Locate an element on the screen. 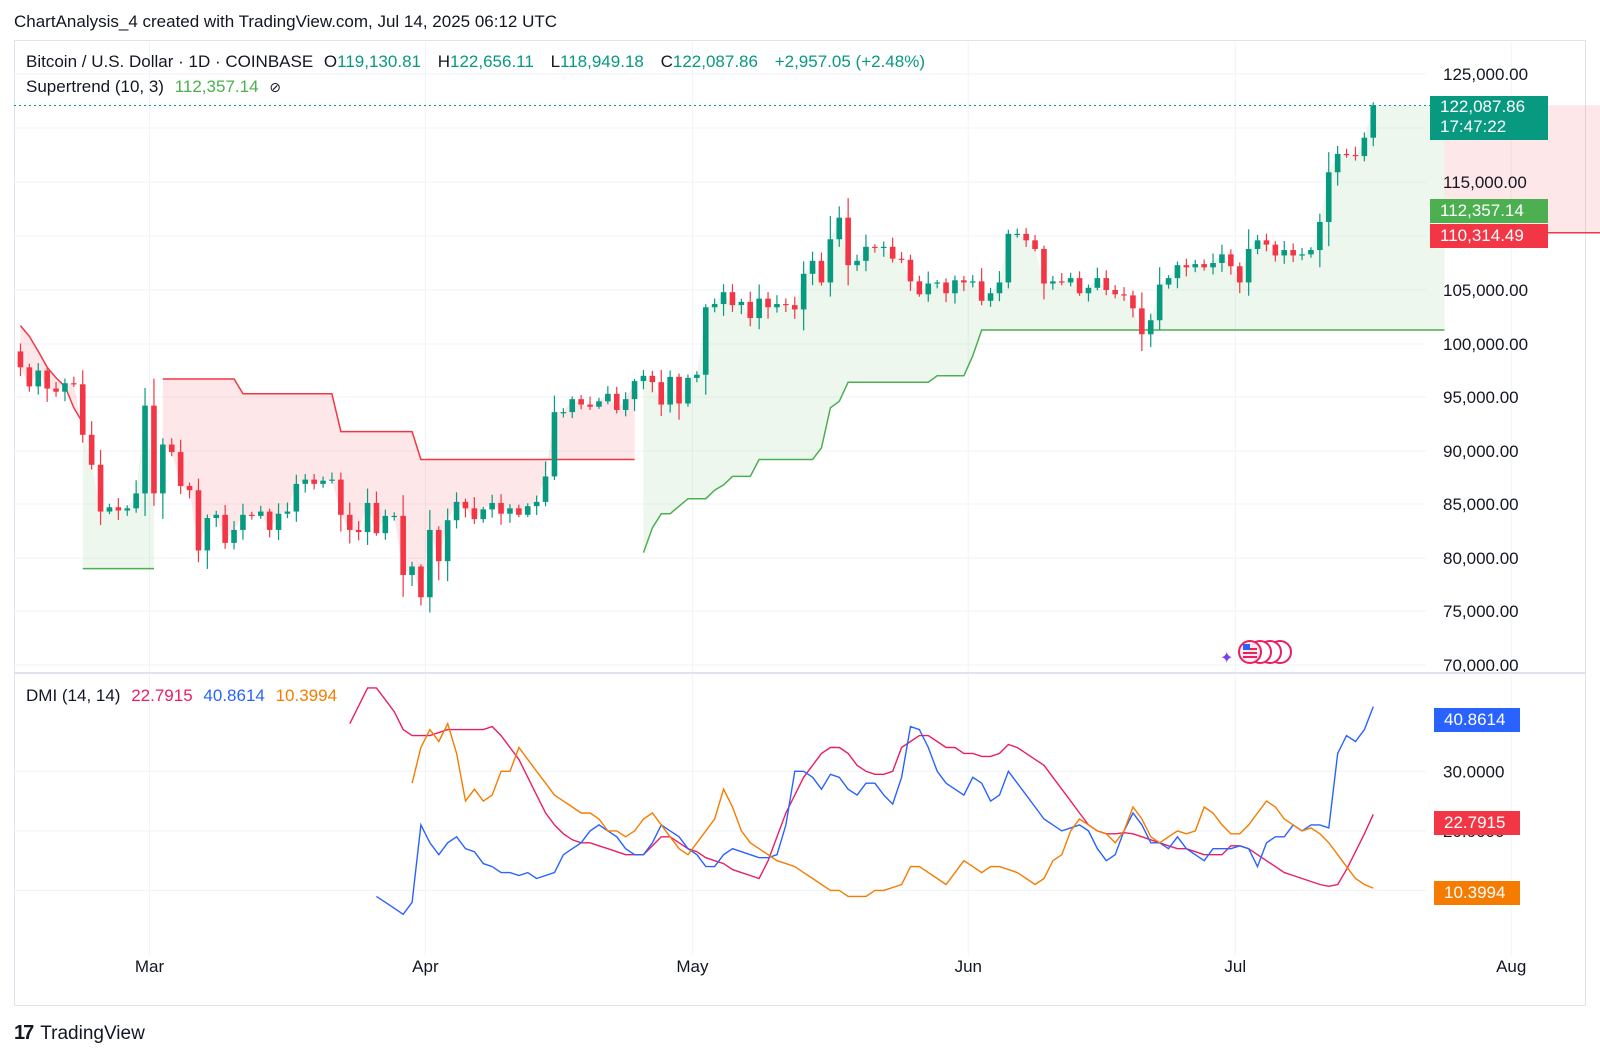  supertrend-label: Supertrend (10, 3) is located at coordinates (95, 86).